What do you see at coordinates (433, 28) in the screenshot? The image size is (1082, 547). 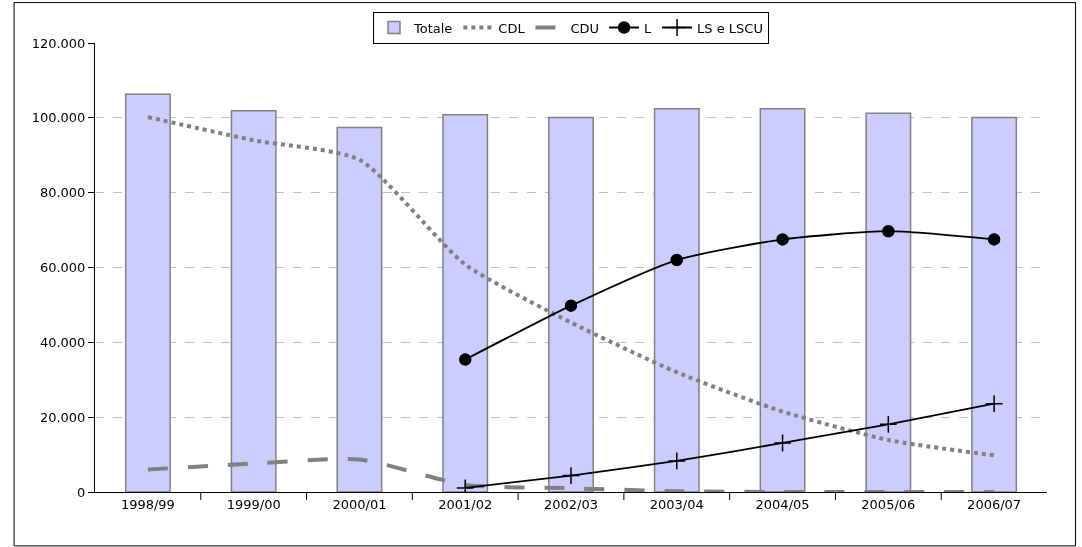 I see `legend-label: Totale` at bounding box center [433, 28].